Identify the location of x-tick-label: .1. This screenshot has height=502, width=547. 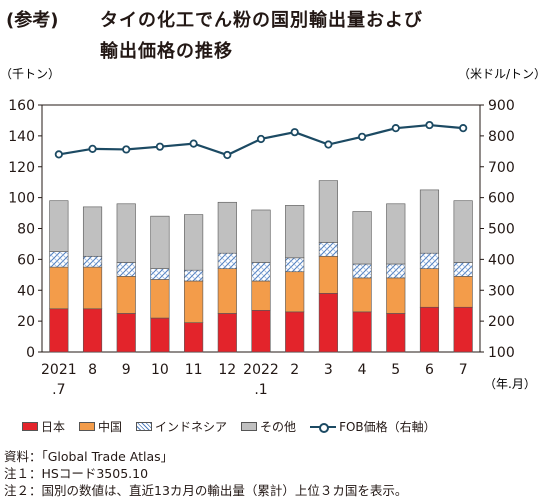
(260, 390).